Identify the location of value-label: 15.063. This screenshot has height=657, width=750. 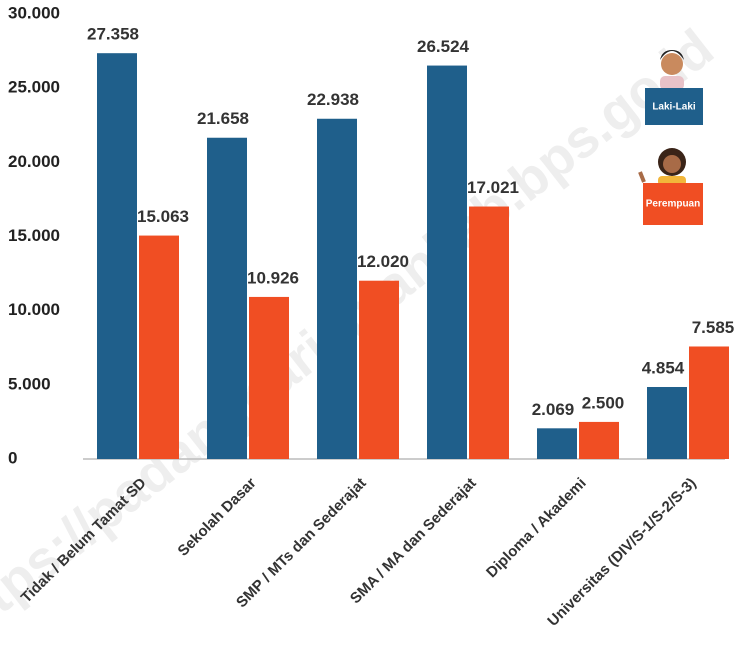
(163, 216).